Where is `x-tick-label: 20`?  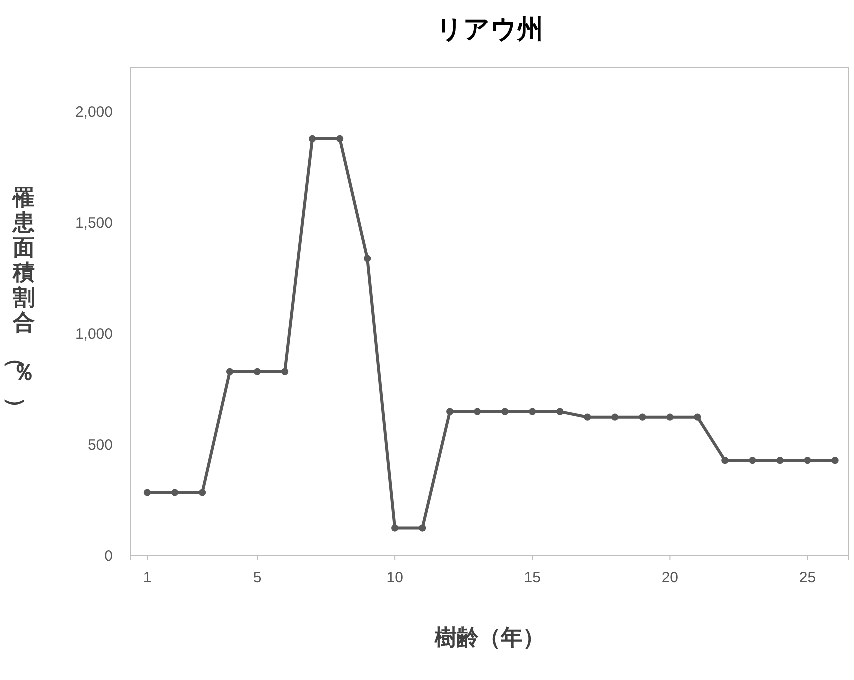
x-tick-label: 20 is located at coordinates (670, 578).